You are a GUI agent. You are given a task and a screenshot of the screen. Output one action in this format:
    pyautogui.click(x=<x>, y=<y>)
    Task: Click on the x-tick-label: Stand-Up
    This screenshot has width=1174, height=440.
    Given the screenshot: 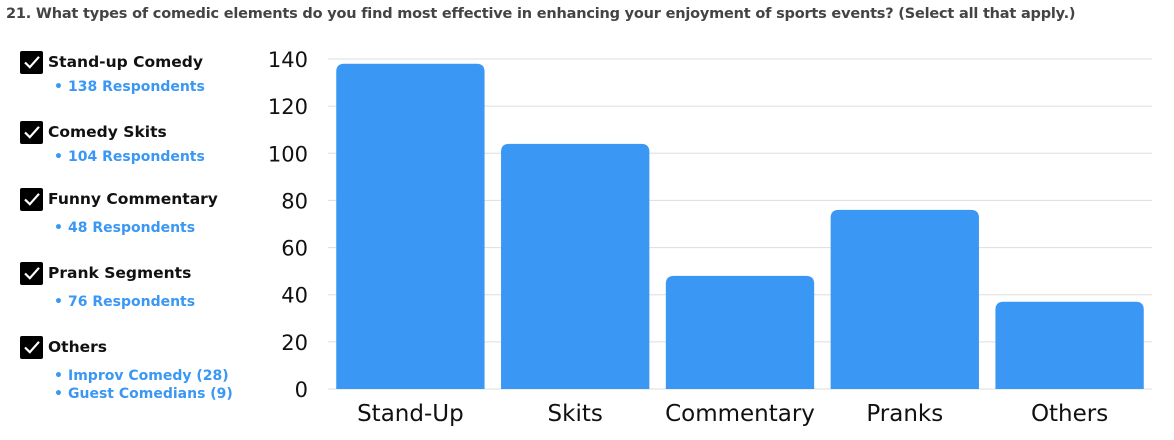 What is the action you would take?
    pyautogui.click(x=410, y=414)
    